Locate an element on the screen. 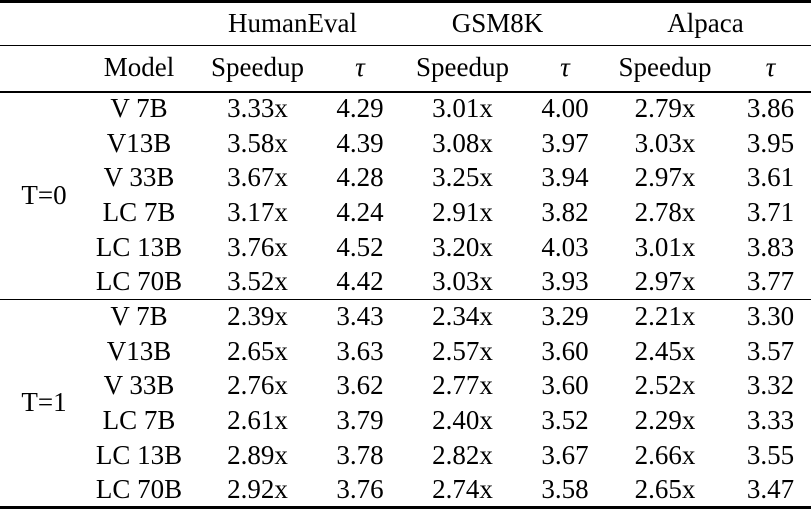 The height and width of the screenshot is (509, 811). tau-cell: 3.97 is located at coordinates (565, 142).